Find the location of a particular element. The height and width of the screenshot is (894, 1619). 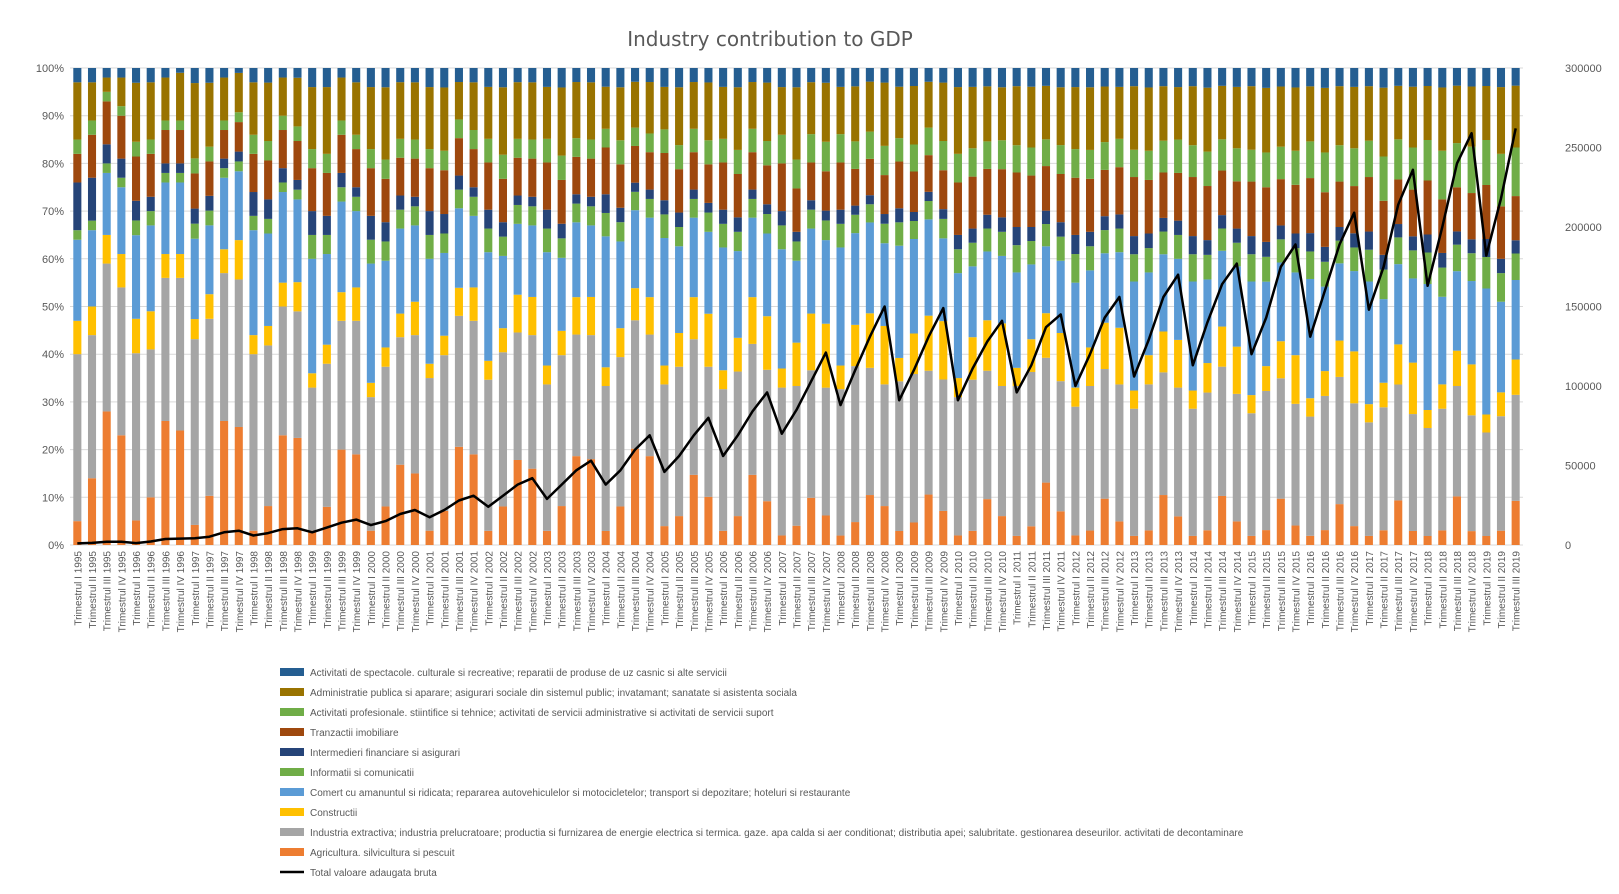

x-tick-label: Trimestrul IV 2008 is located at coordinates (886, 592).